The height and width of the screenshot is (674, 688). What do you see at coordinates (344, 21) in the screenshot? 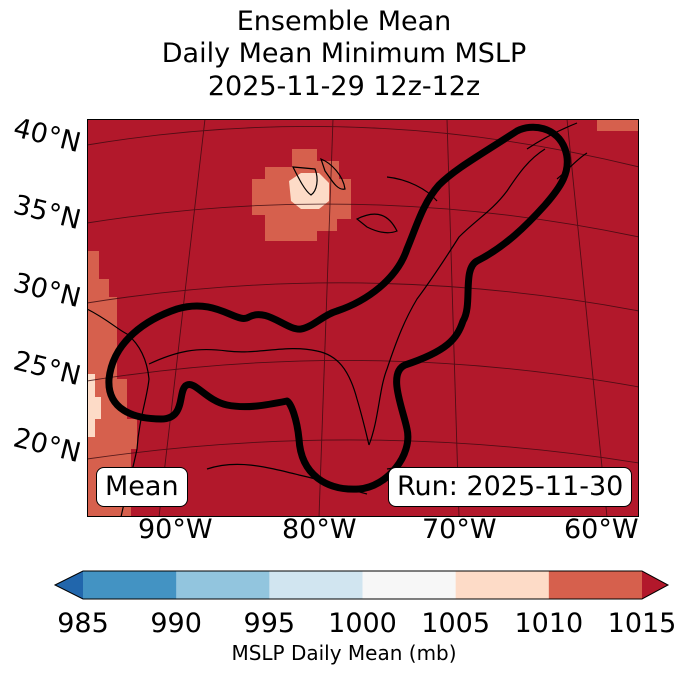
I see `title-line-1: Ensemble Mean` at bounding box center [344, 21].